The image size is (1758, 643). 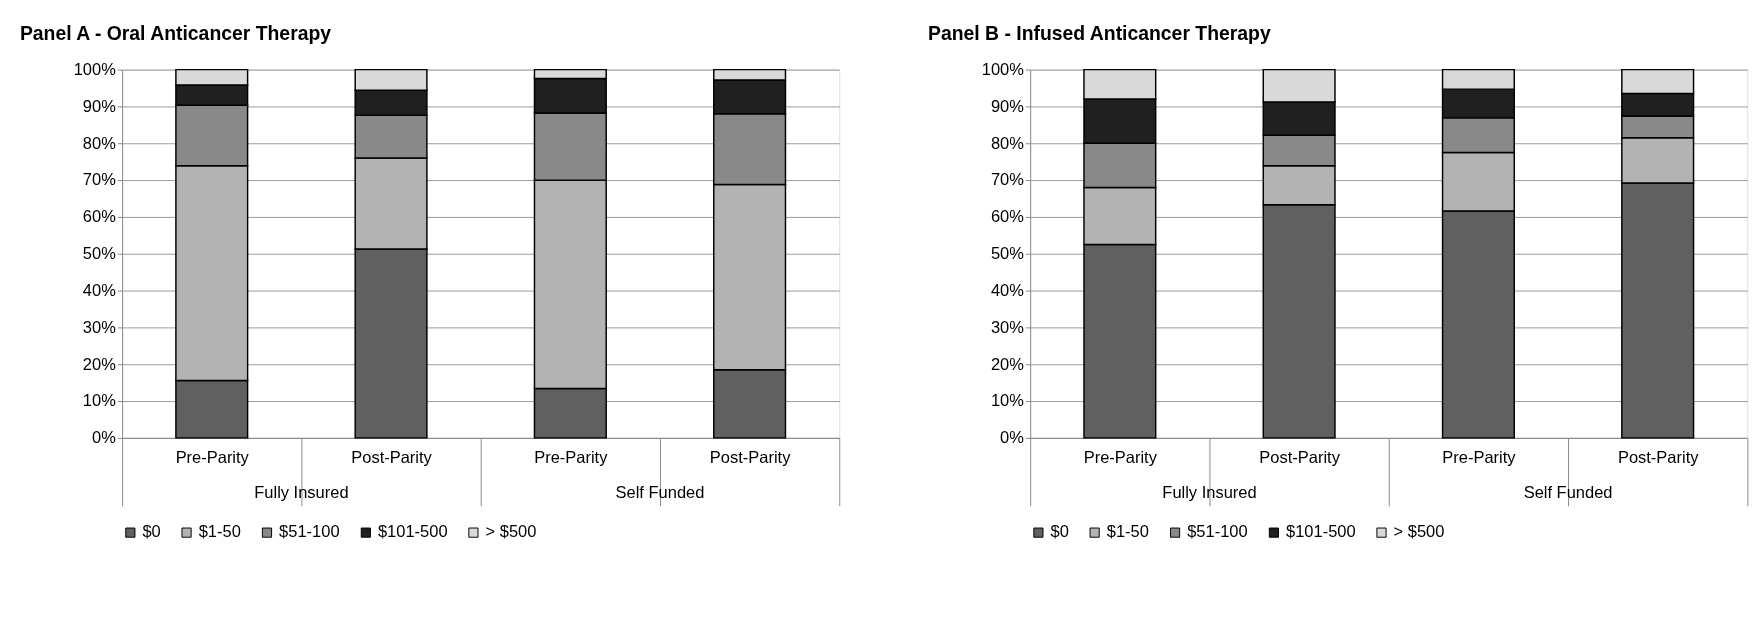 I want to click on chart-title: Panel A - Oral Anticancer Therapy, so click(x=175, y=32).